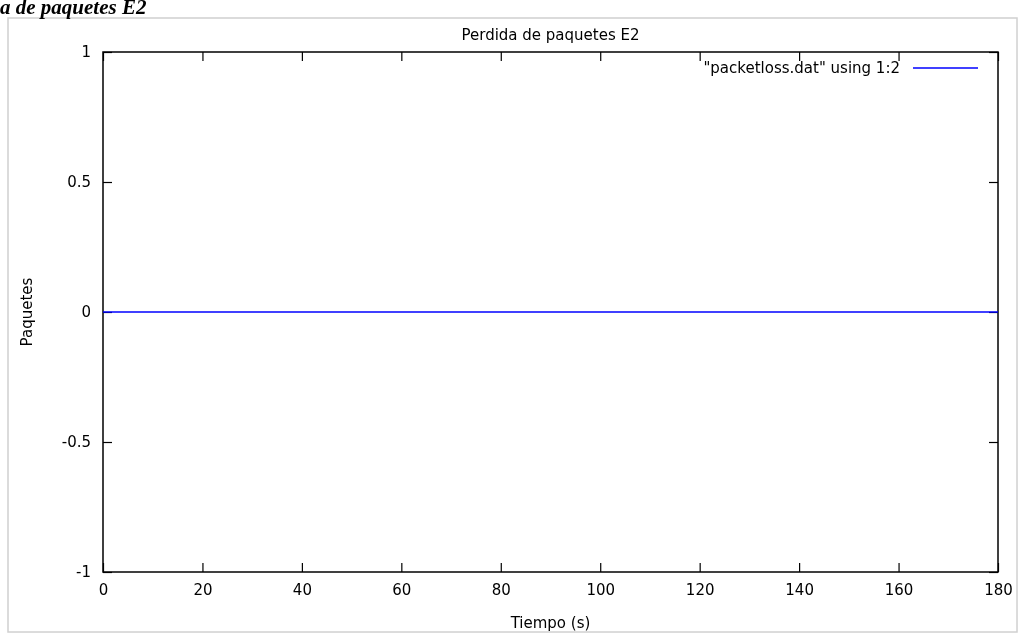  Describe the element at coordinates (402, 589) in the screenshot. I see `x-tick-label: 60` at that location.